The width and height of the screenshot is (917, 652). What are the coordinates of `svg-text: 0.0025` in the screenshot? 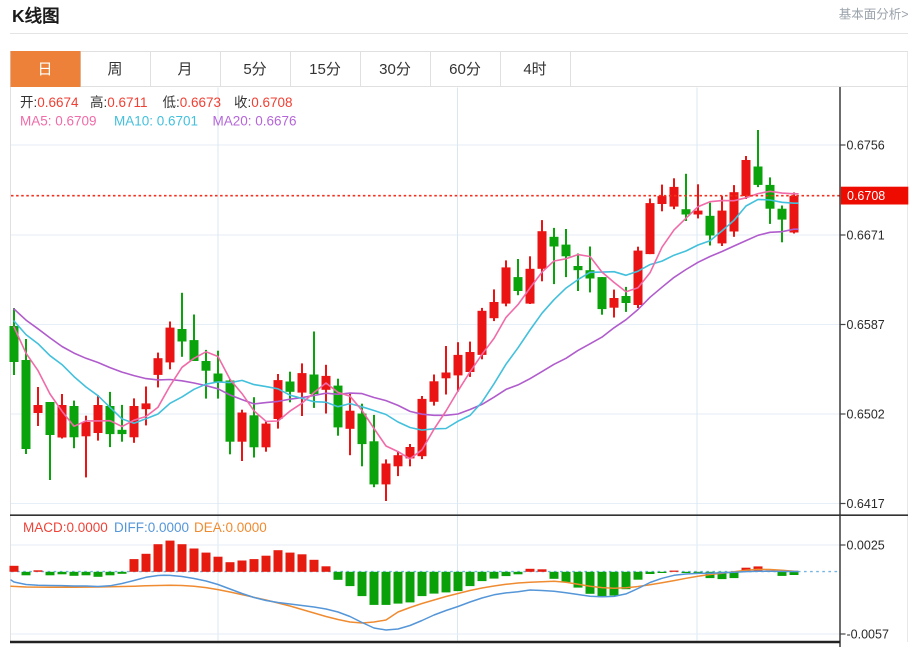 It's located at (866, 545).